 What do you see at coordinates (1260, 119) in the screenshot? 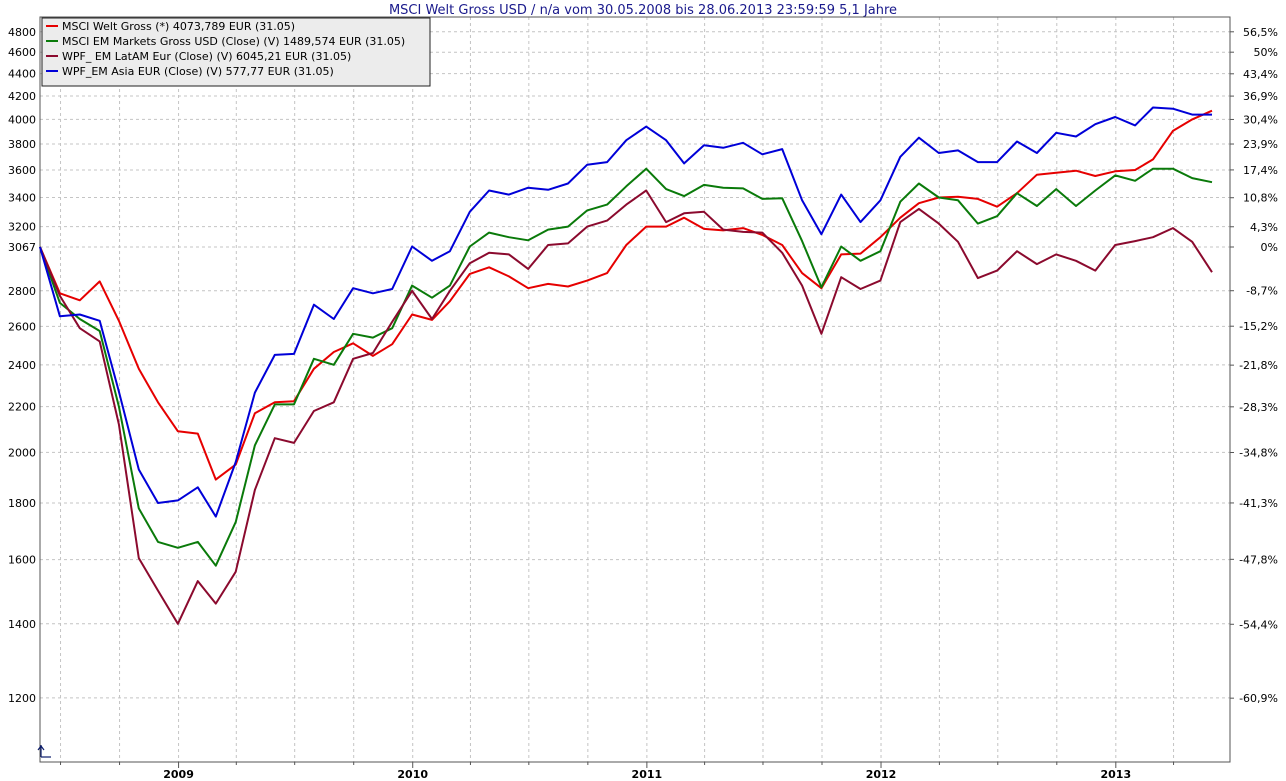
I see `y2-tick-label: 30,4%` at bounding box center [1260, 119].